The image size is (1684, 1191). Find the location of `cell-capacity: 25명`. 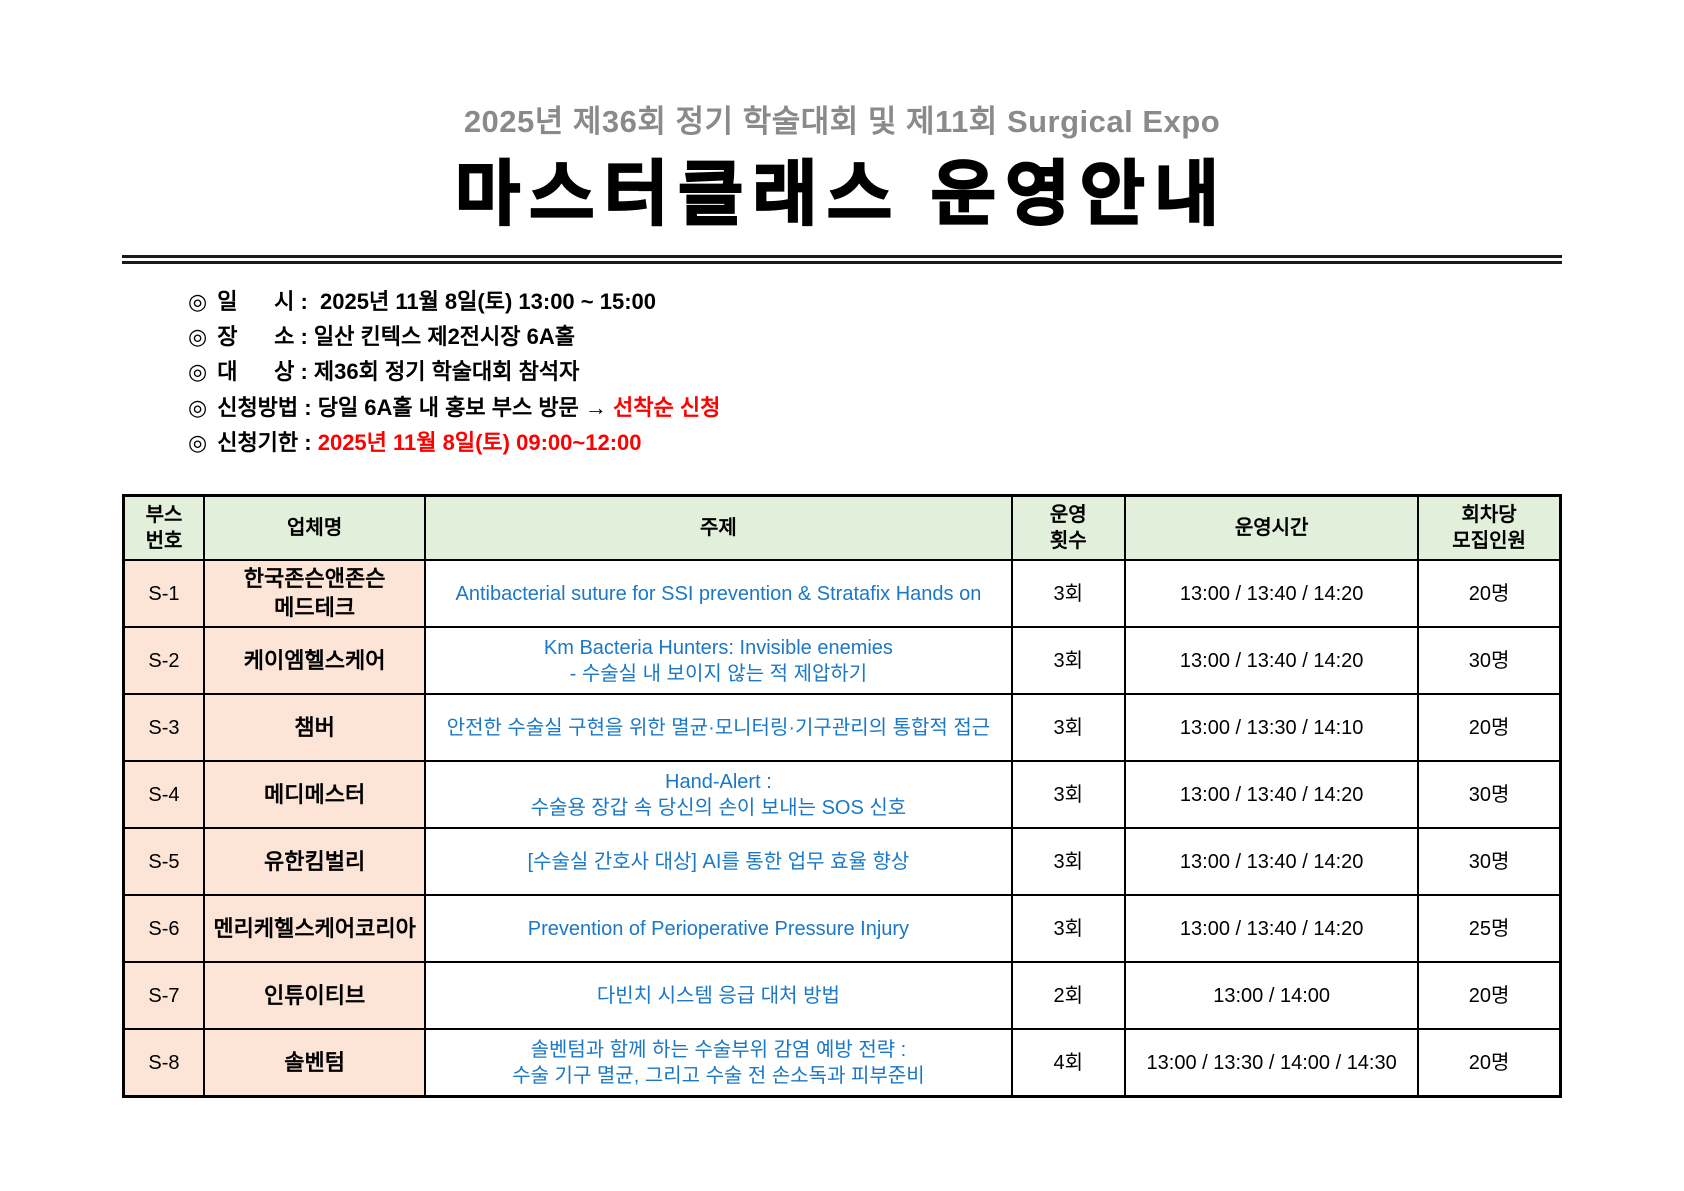

cell-capacity: 25명 is located at coordinates (1489, 929).